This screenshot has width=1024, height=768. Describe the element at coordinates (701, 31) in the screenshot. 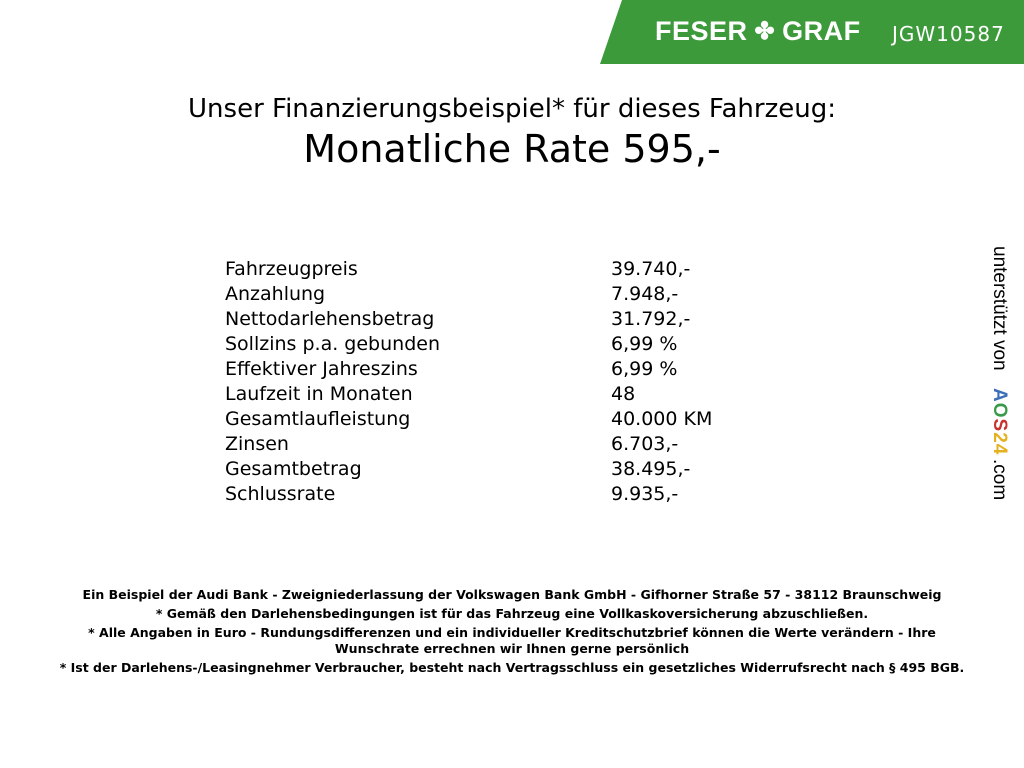

I see `brand-name: FESER` at that location.